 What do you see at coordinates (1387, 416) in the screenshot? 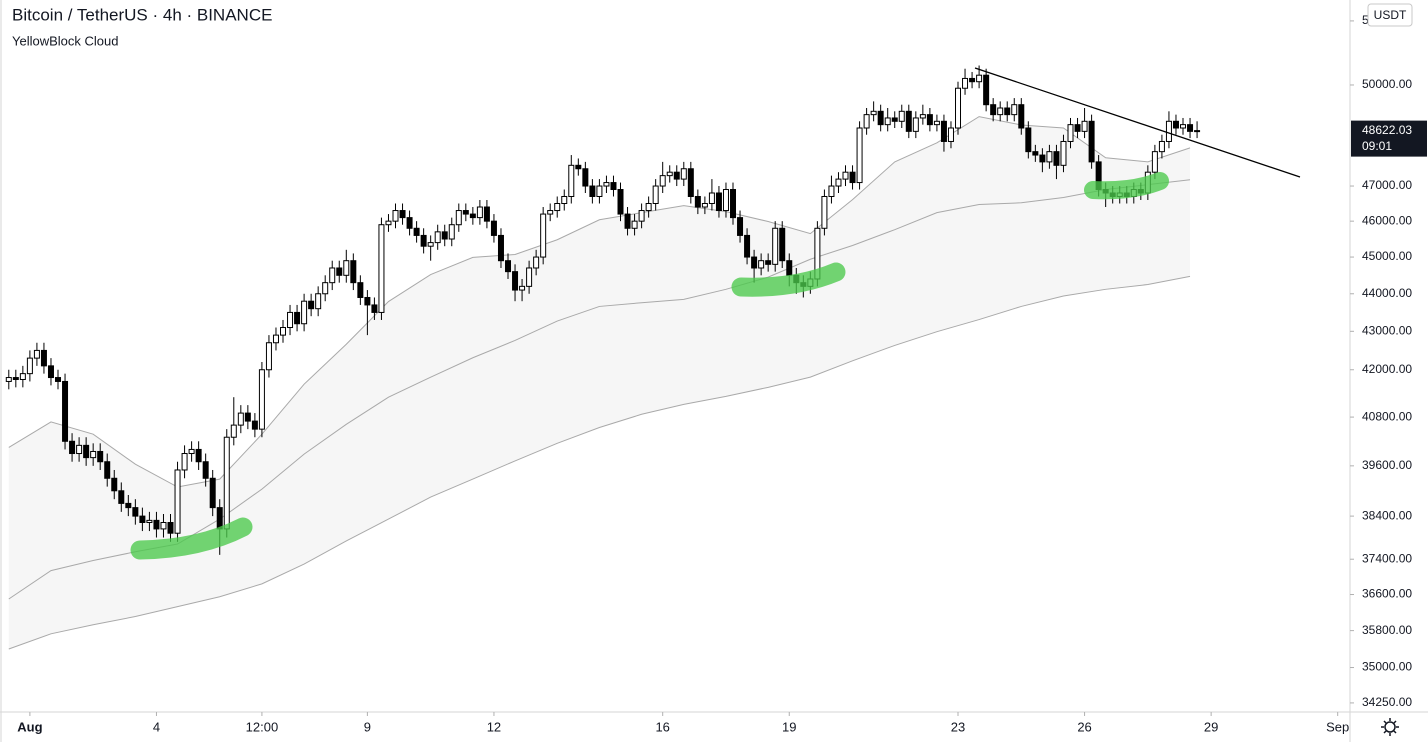
I see `y-tick-label: 40800.00` at bounding box center [1387, 416].